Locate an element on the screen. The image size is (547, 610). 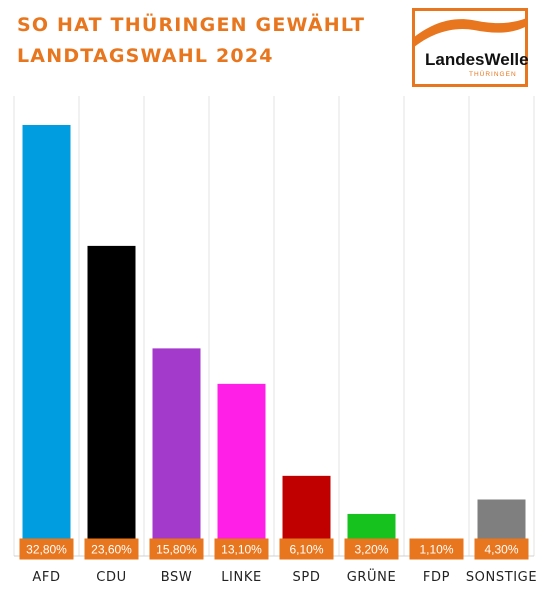
data-label-sonstige: 4,30% is located at coordinates (501, 549).